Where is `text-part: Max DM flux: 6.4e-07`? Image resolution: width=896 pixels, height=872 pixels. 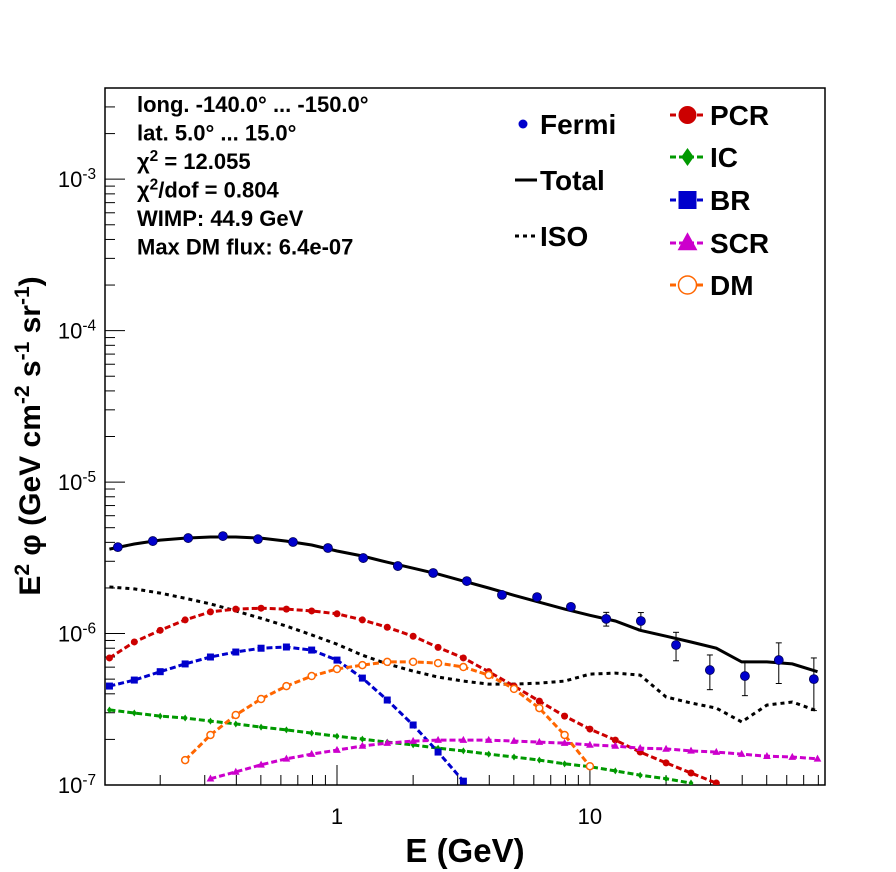
text-part: Max DM flux: 6.4e-07 is located at coordinates (245, 247).